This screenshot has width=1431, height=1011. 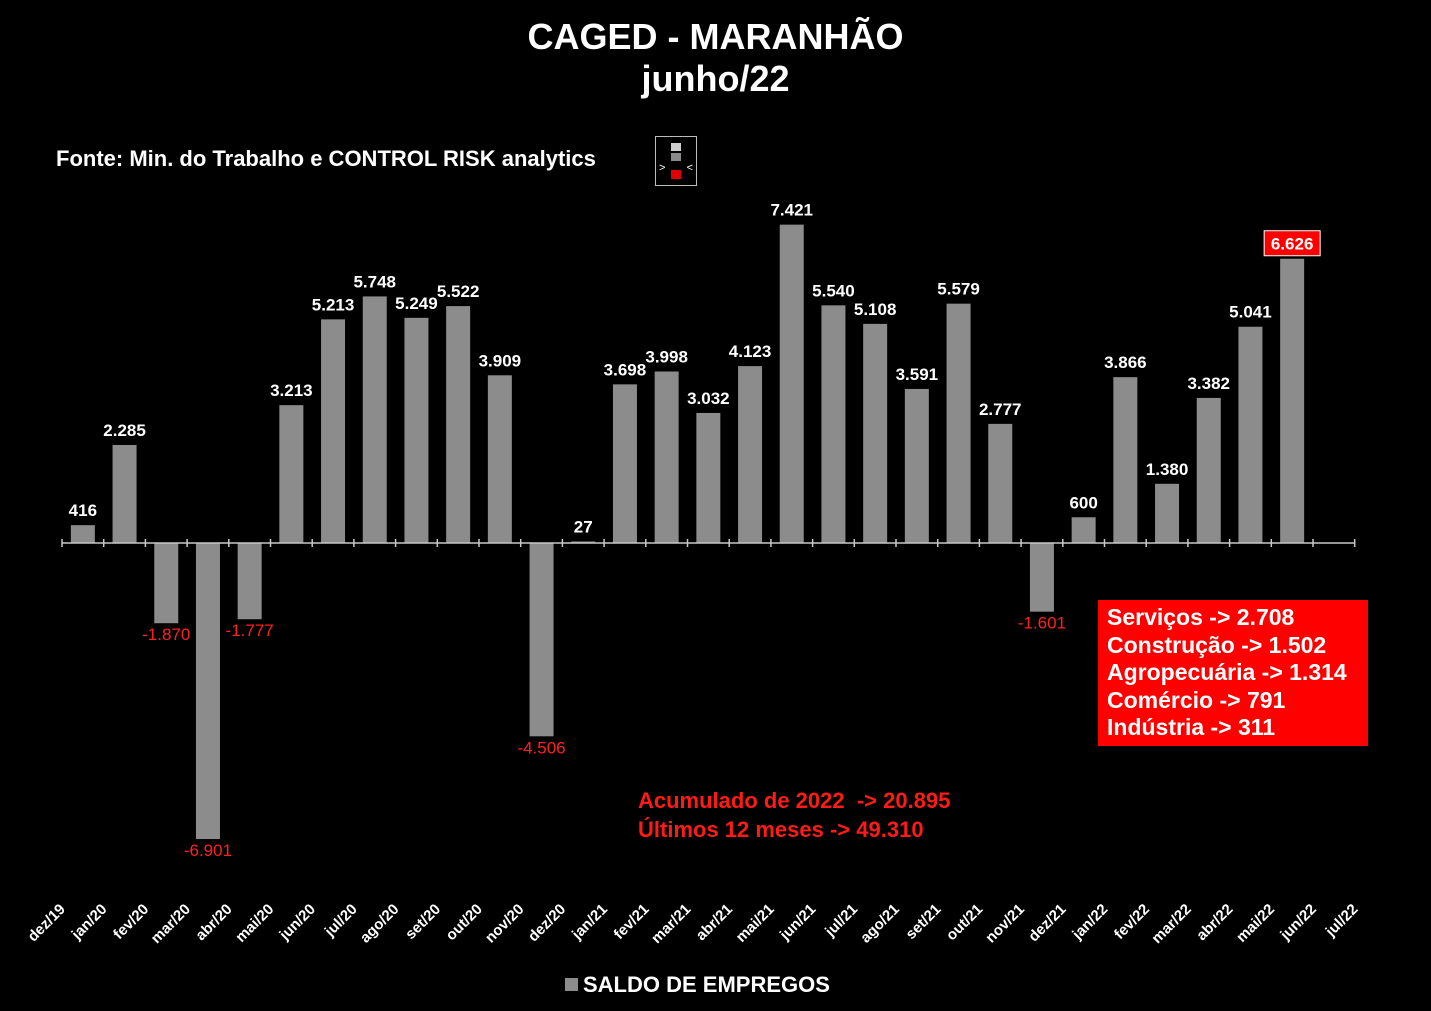 What do you see at coordinates (1172, 924) in the screenshot?
I see `x-tick-label: mar/22` at bounding box center [1172, 924].